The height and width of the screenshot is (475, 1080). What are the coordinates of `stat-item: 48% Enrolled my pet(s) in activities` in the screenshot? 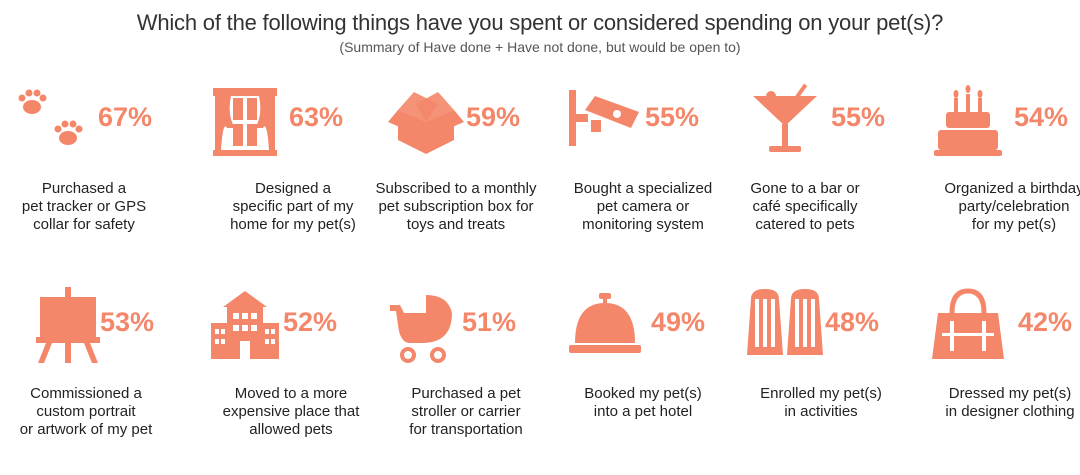 It's located at (835, 380).